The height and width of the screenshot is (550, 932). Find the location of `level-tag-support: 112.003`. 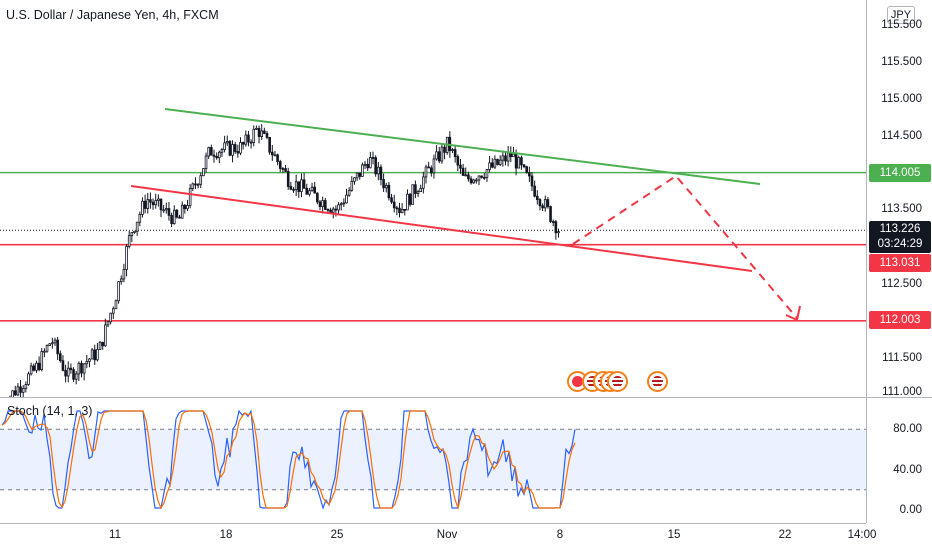

level-tag-support: 112.003 is located at coordinates (900, 320).